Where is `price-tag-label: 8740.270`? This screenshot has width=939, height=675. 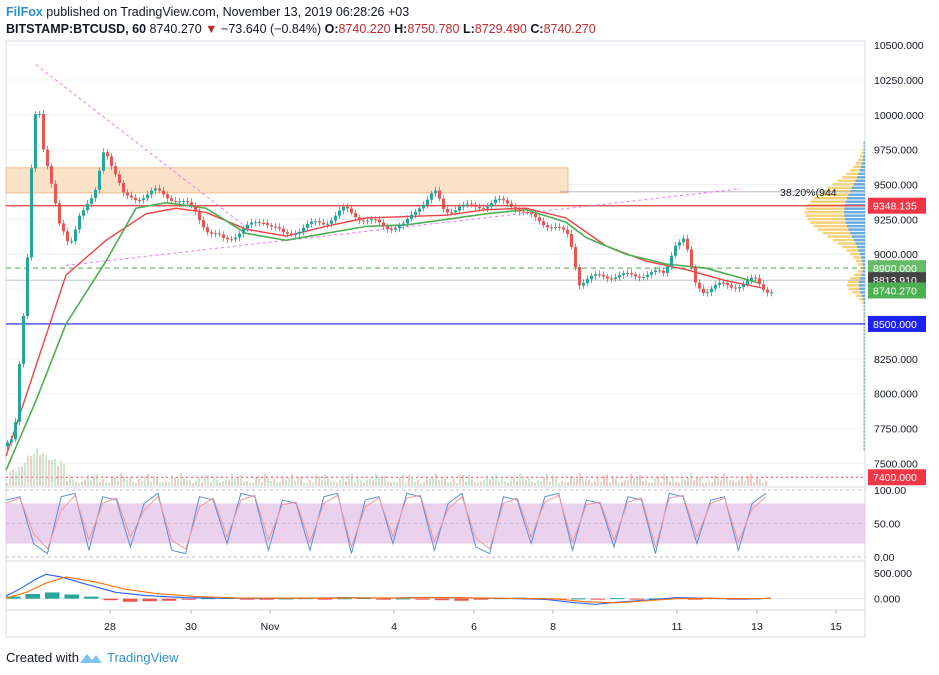
price-tag-label: 8740.270 is located at coordinates (895, 291).